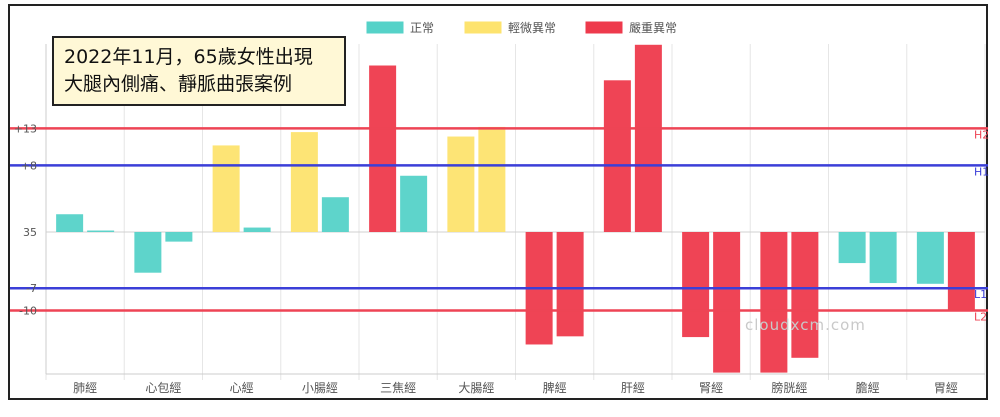 The image size is (1000, 417). I want to click on x-tick-label: 小腸經, so click(320, 388).